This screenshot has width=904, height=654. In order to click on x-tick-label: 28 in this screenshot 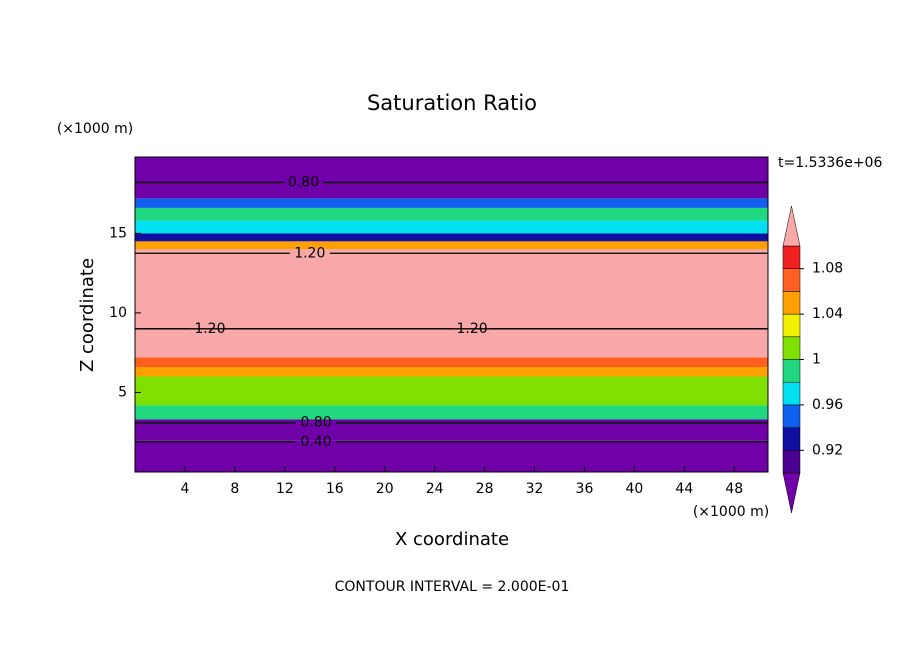, I will do `click(485, 489)`.